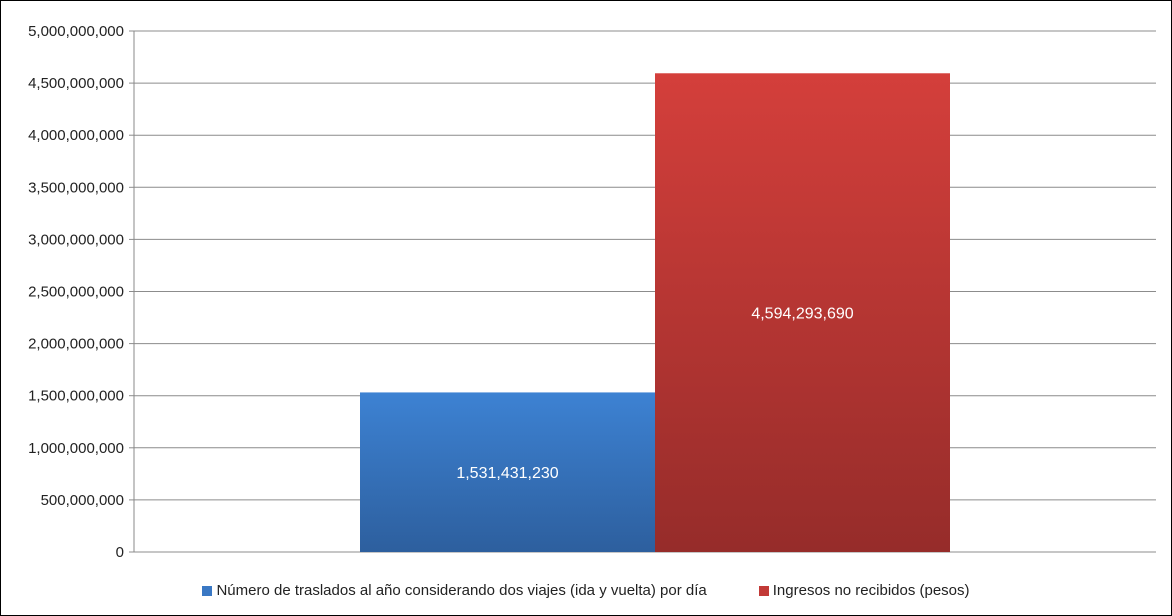  Describe the element at coordinates (76, 135) in the screenshot. I see `y-tick-label: 4,000,000,000` at that location.